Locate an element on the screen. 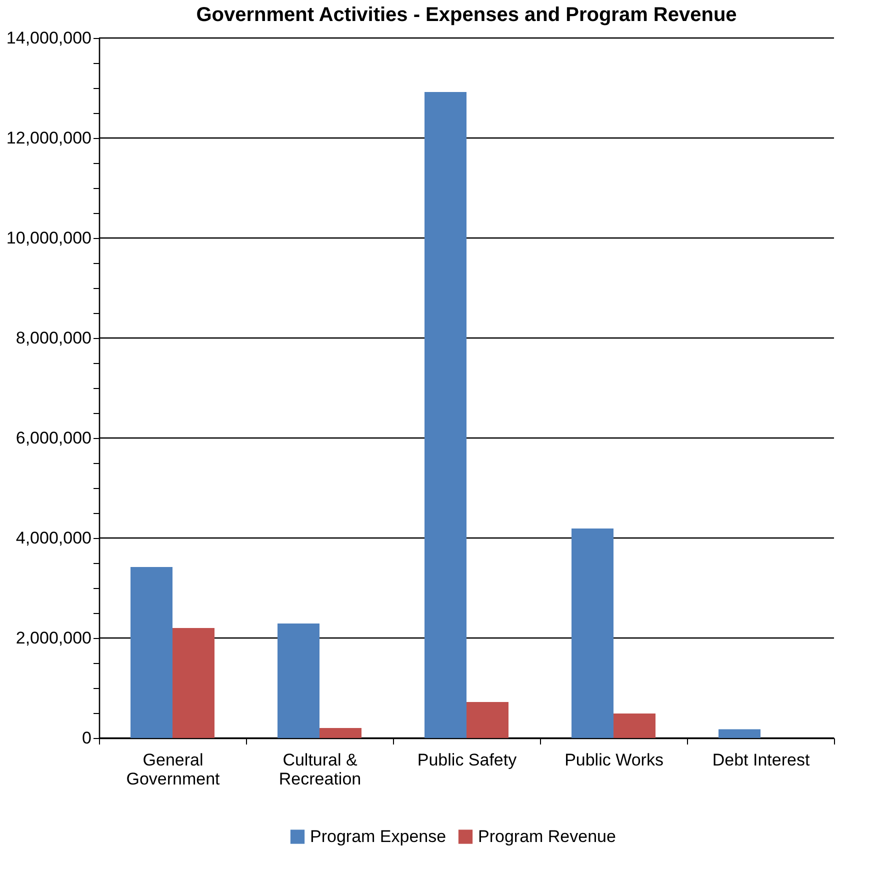  chart-title: Government Activities - Expenses and Program Revenue is located at coordinates (466, 15).